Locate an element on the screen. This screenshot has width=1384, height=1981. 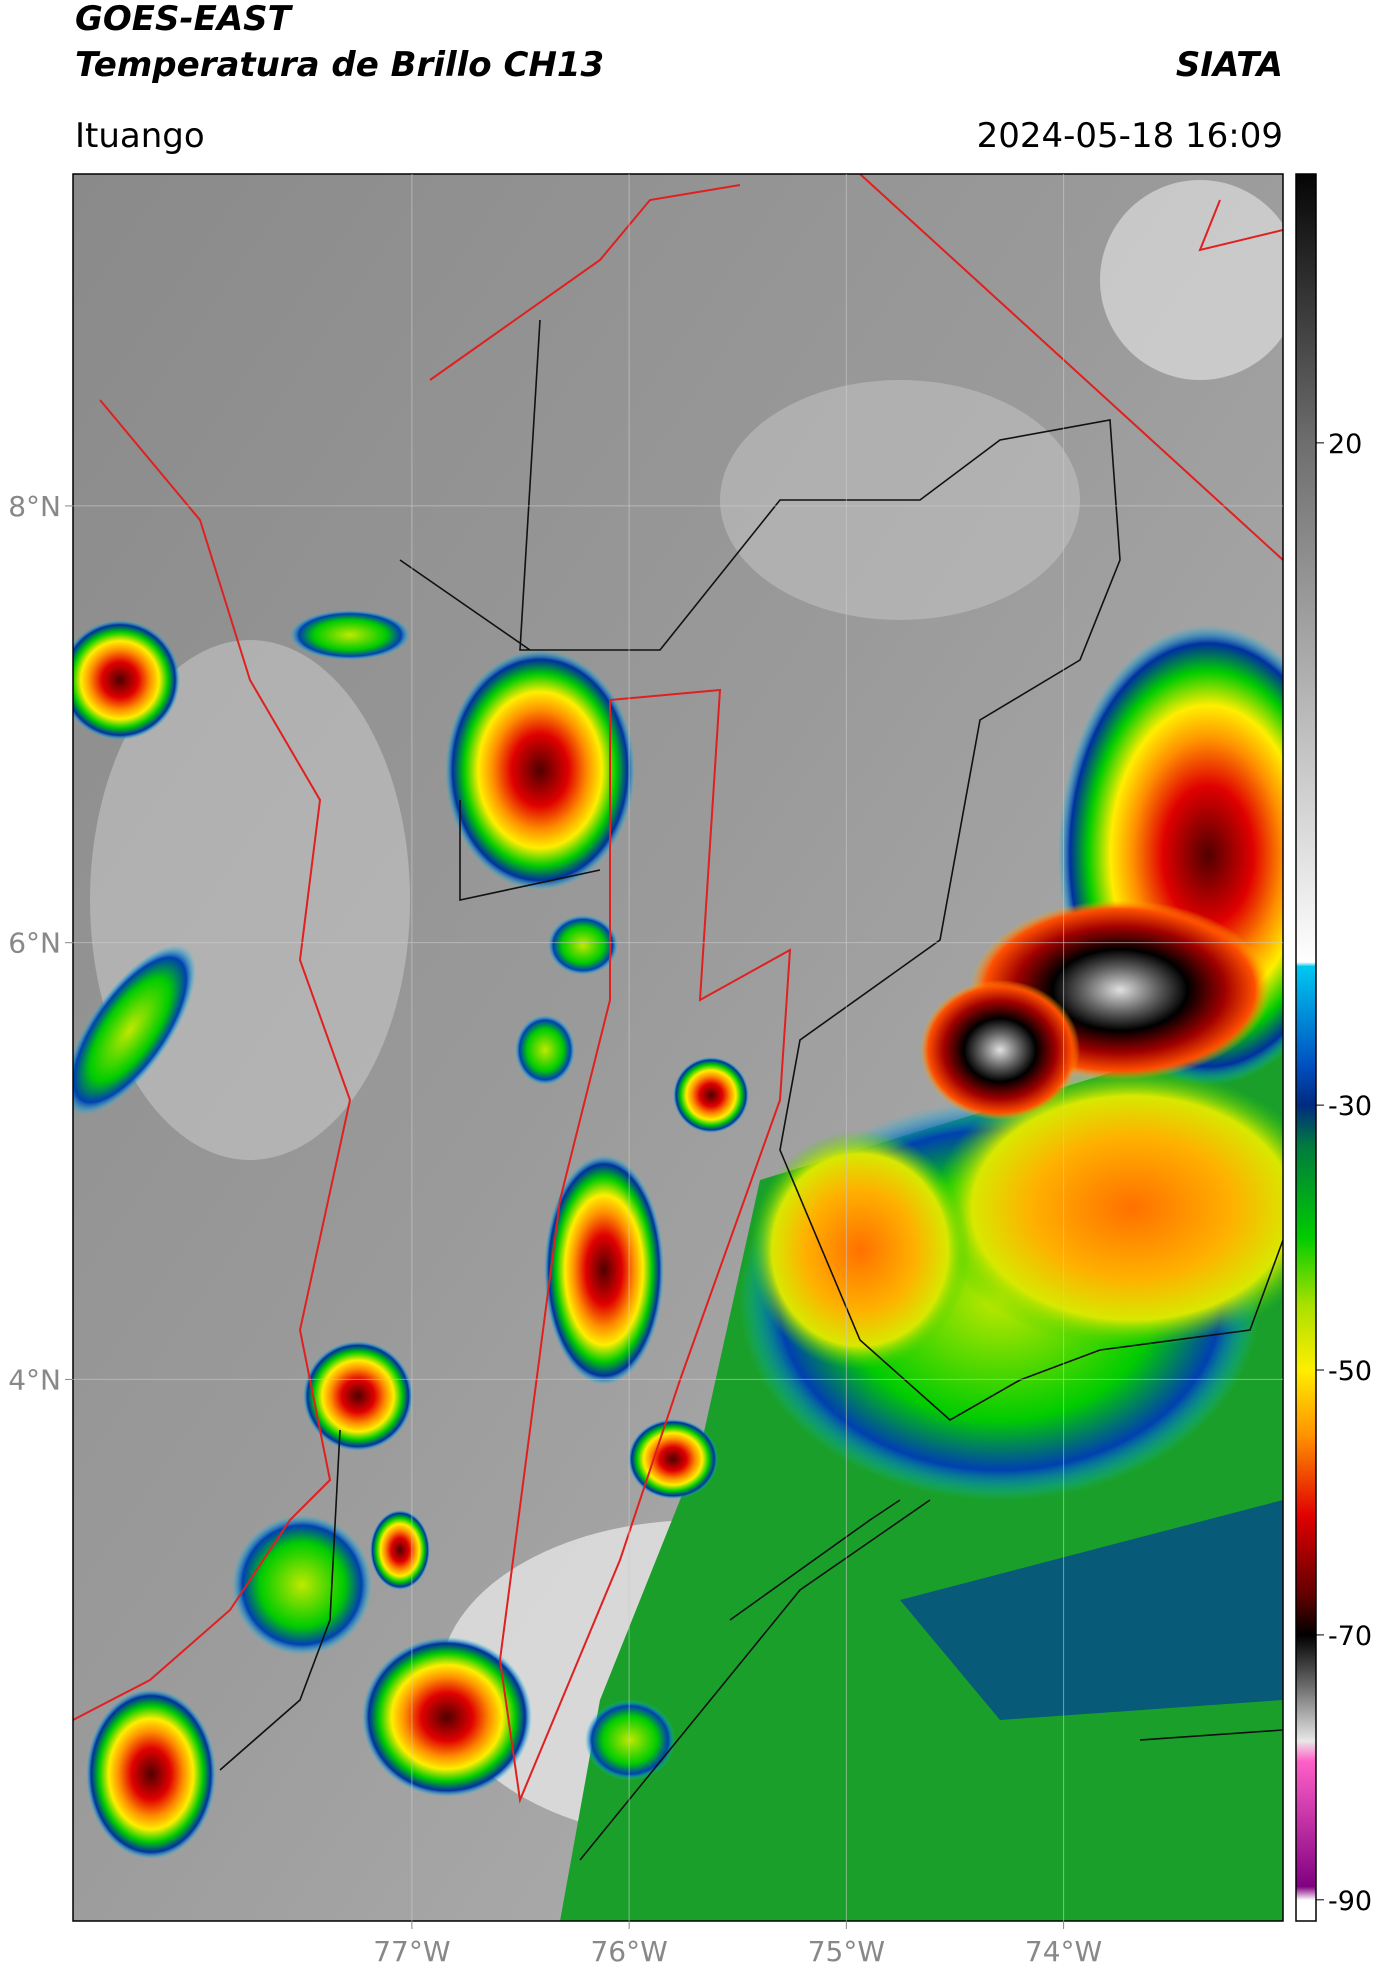
x-tick-label: 74°W is located at coordinates (1063, 1951).